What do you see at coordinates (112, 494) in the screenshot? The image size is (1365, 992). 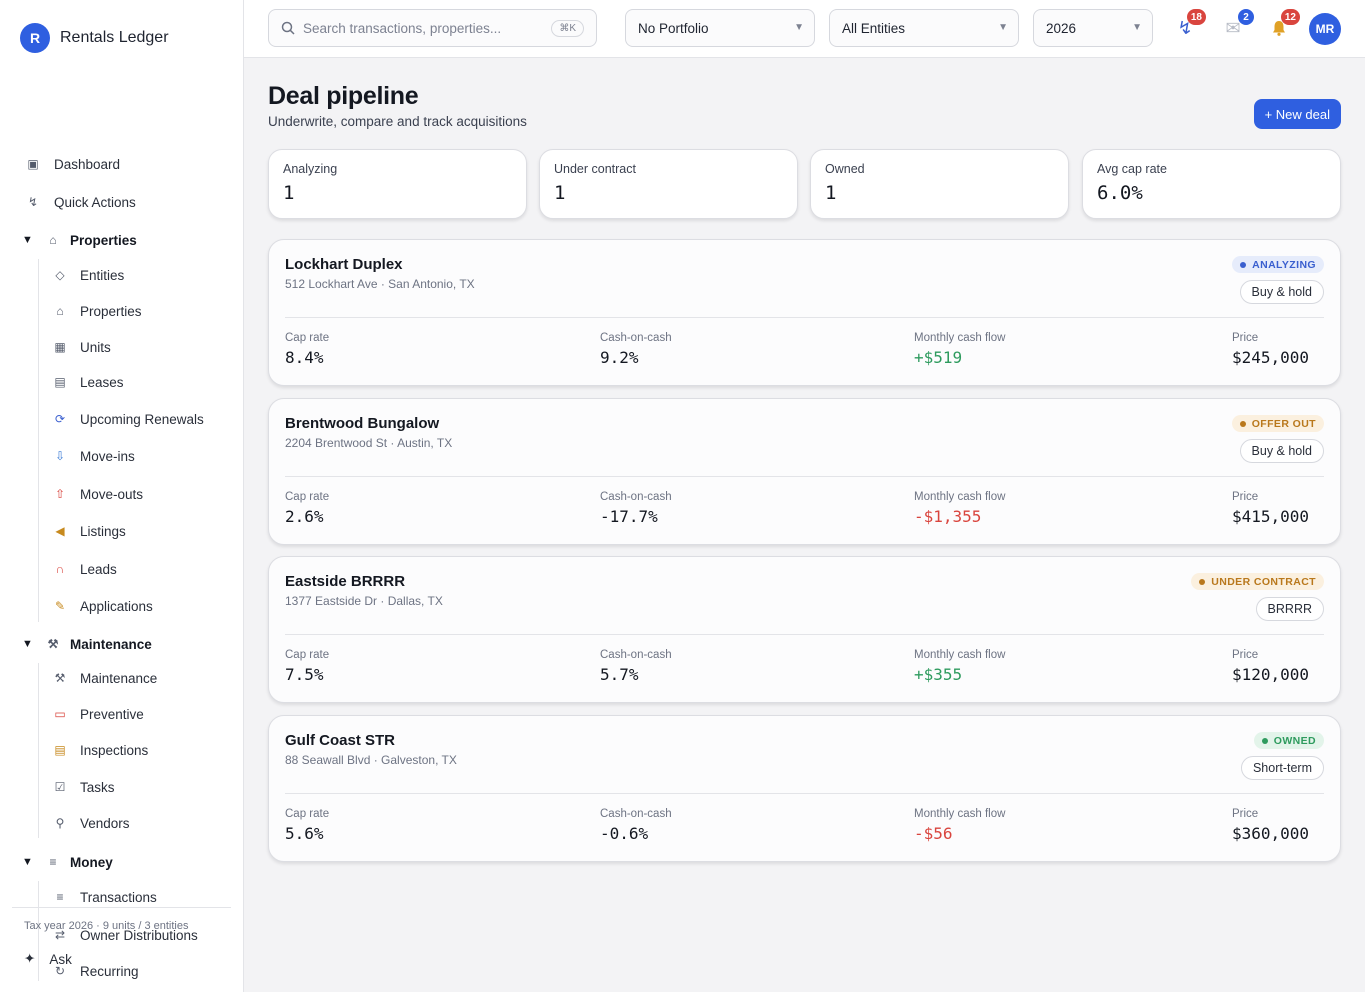 I see `sidebar-item-label: Move-outs` at bounding box center [112, 494].